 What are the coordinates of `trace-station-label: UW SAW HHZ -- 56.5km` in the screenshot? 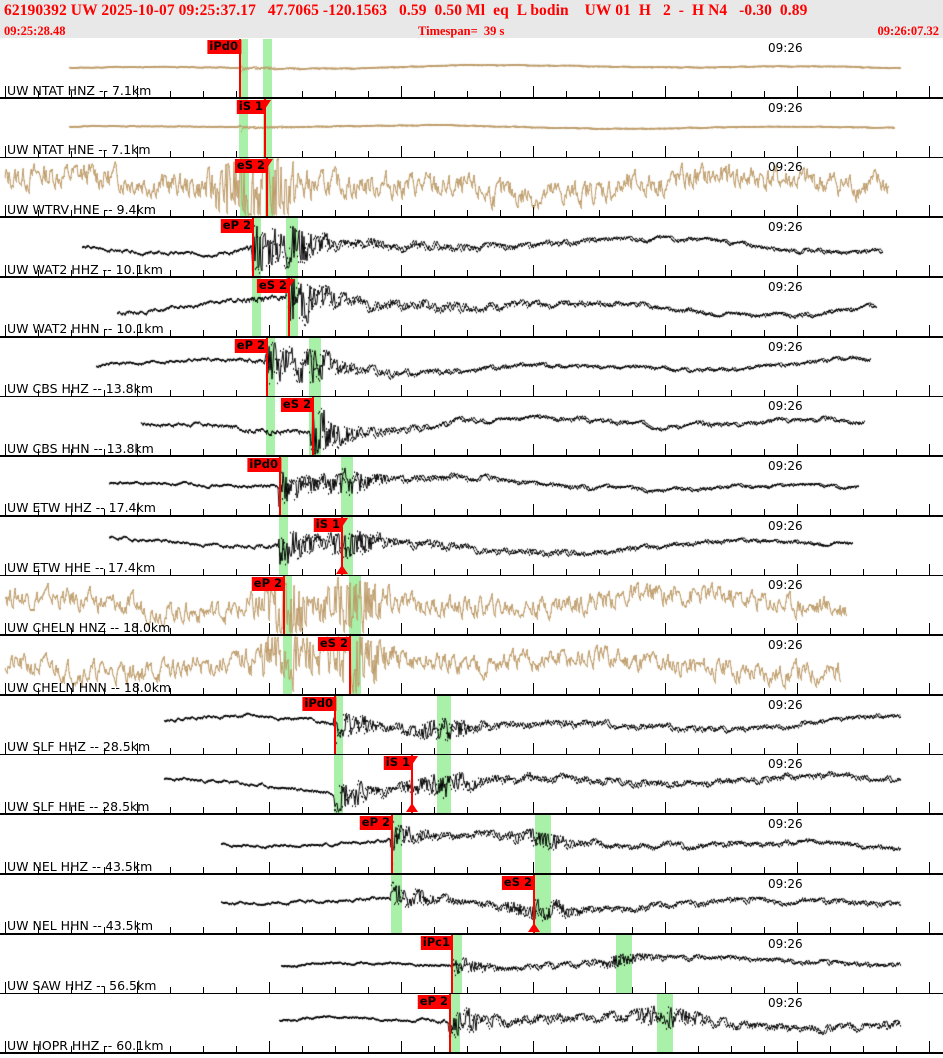 It's located at (82, 985).